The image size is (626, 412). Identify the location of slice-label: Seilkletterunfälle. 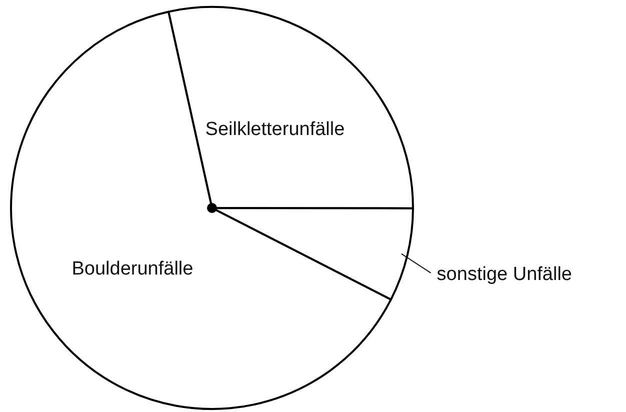
(275, 129).